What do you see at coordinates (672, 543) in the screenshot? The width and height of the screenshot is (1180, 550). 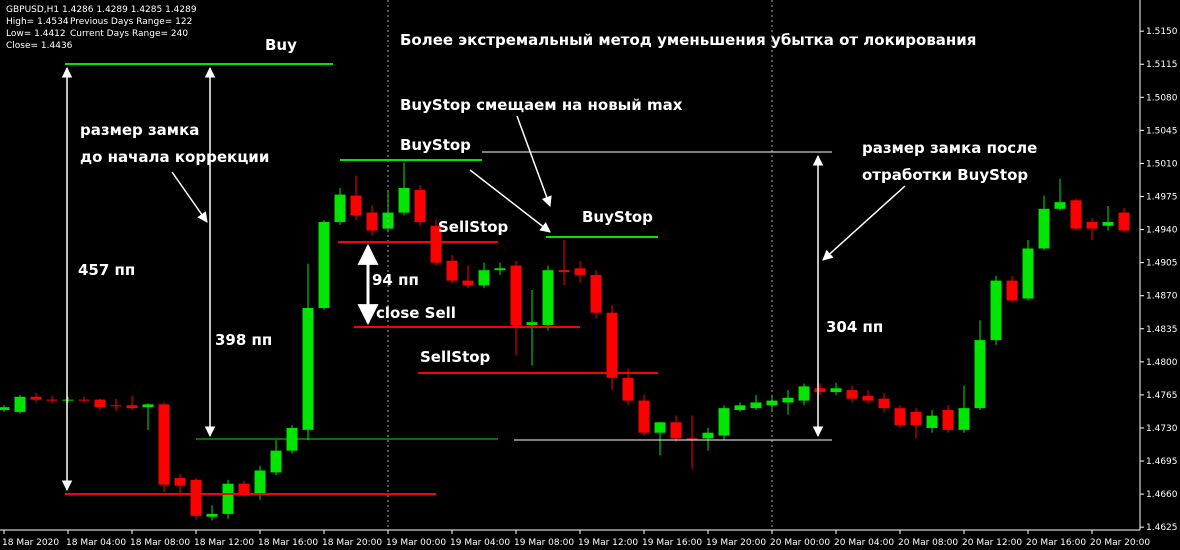 I see `x-tick-label: 19 Mar 16:00` at bounding box center [672, 543].